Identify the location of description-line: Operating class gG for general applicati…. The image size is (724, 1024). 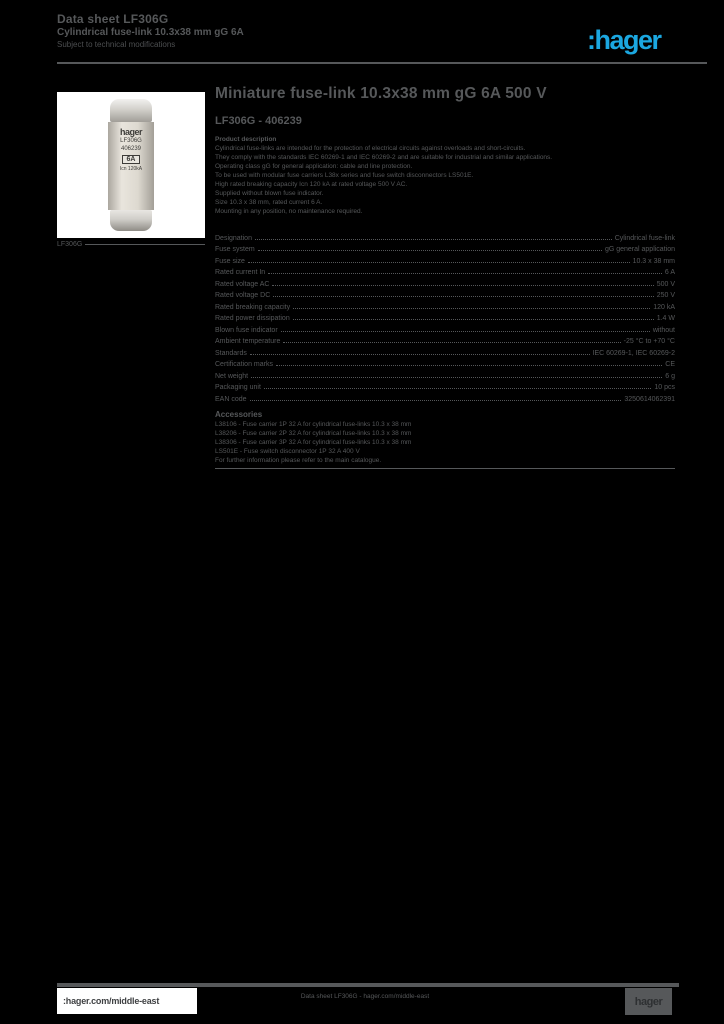
(314, 166).